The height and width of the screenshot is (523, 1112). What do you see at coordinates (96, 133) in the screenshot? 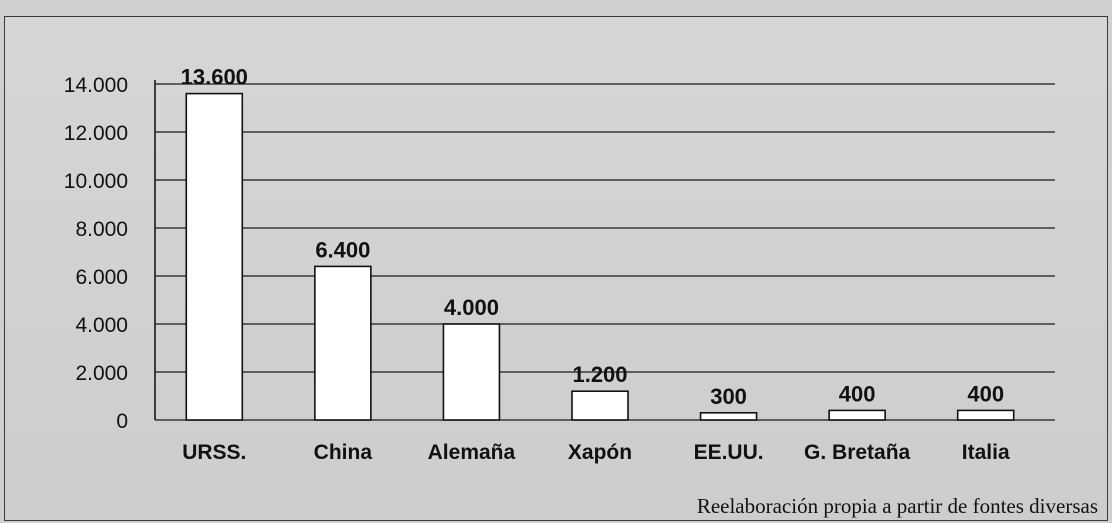
I see `y-tick-label: 12.000` at bounding box center [96, 133].